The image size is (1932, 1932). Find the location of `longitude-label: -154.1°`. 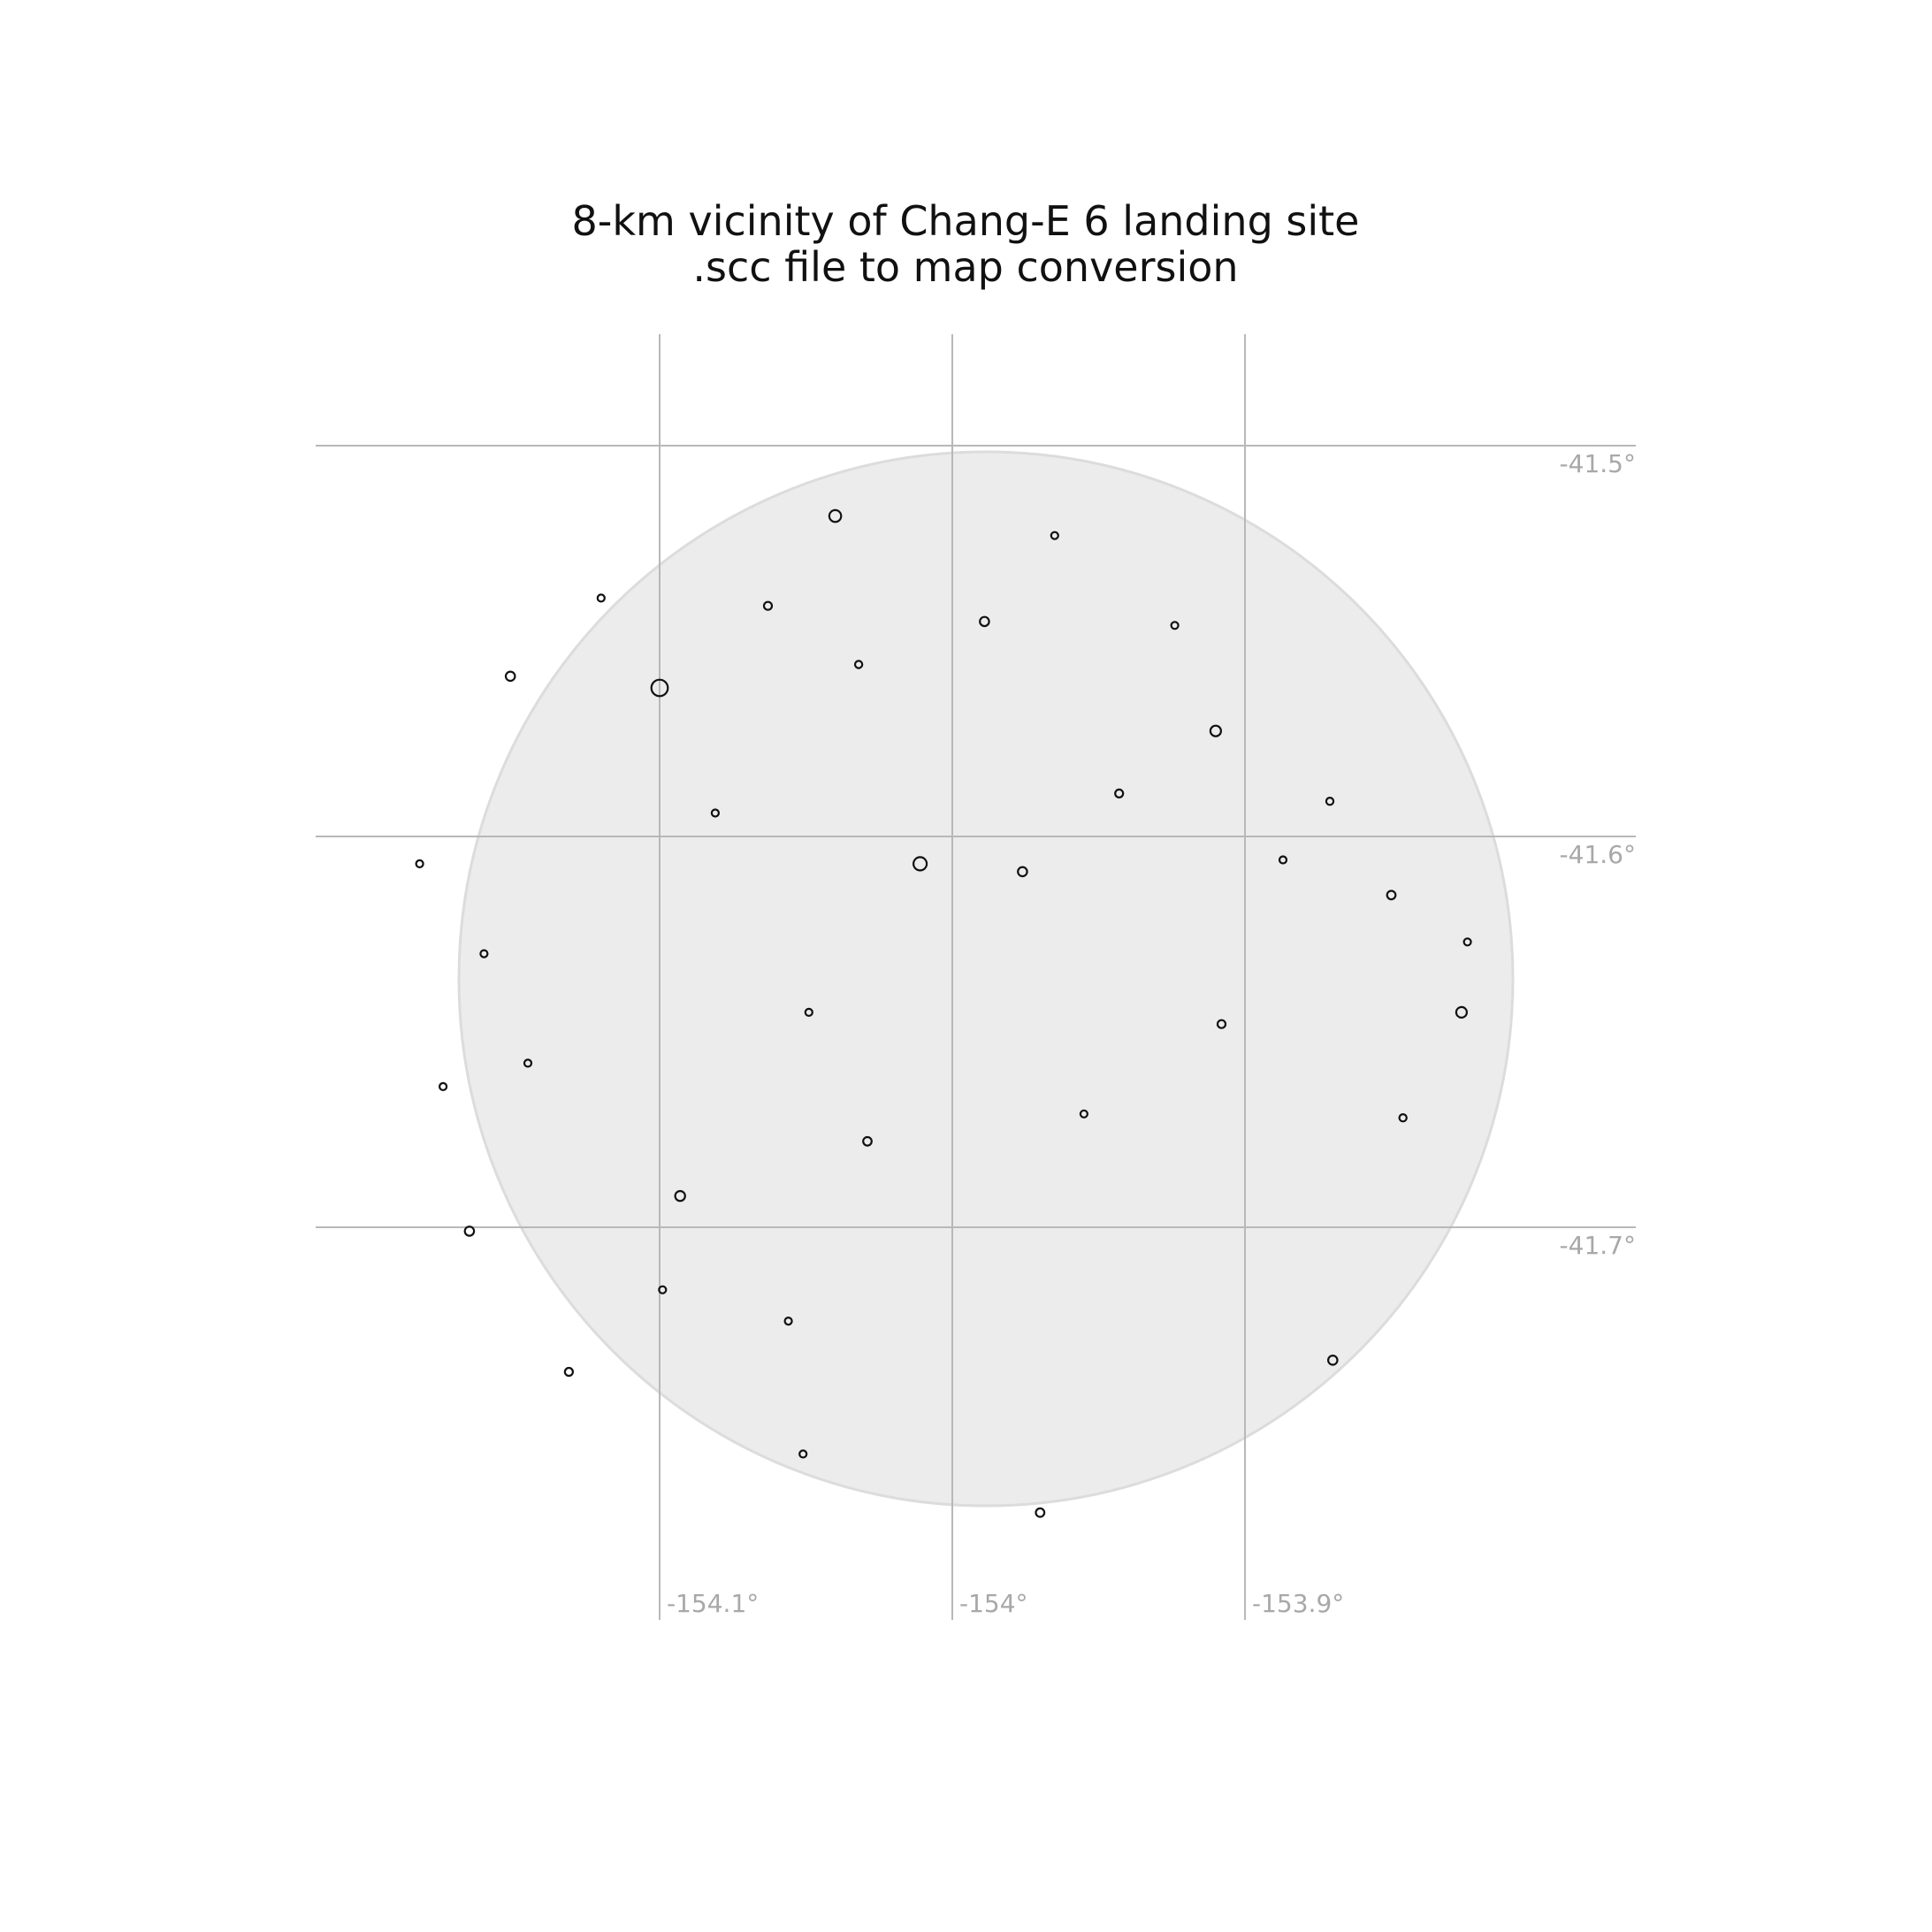

longitude-label: -154.1° is located at coordinates (713, 1603).